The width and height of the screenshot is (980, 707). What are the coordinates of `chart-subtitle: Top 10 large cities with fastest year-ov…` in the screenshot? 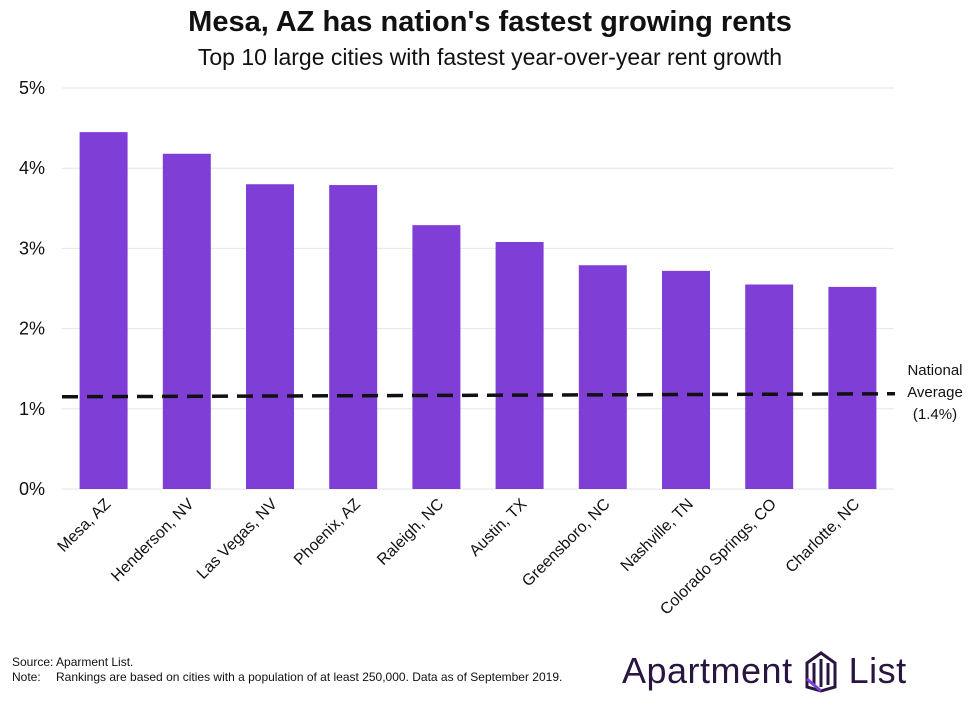 It's located at (490, 57).